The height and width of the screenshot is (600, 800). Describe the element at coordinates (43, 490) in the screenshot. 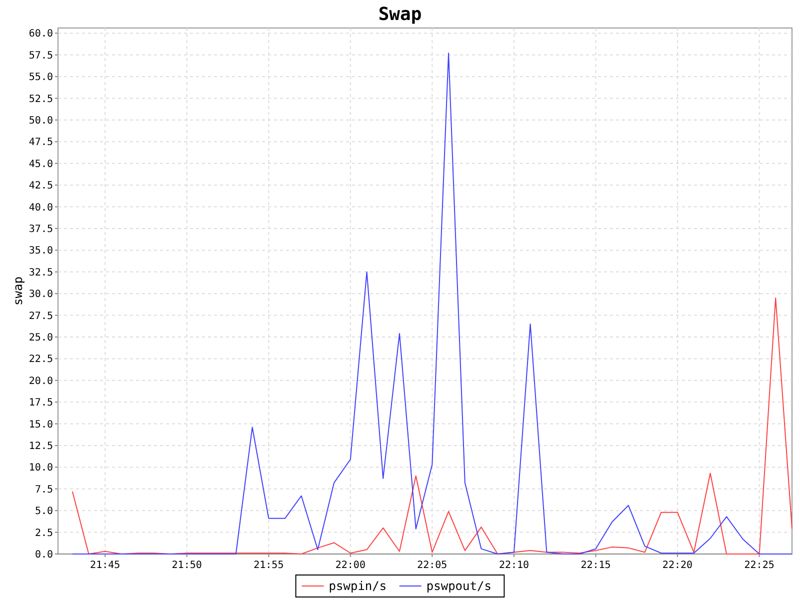

I see `y-tick-label: 7.5` at that location.